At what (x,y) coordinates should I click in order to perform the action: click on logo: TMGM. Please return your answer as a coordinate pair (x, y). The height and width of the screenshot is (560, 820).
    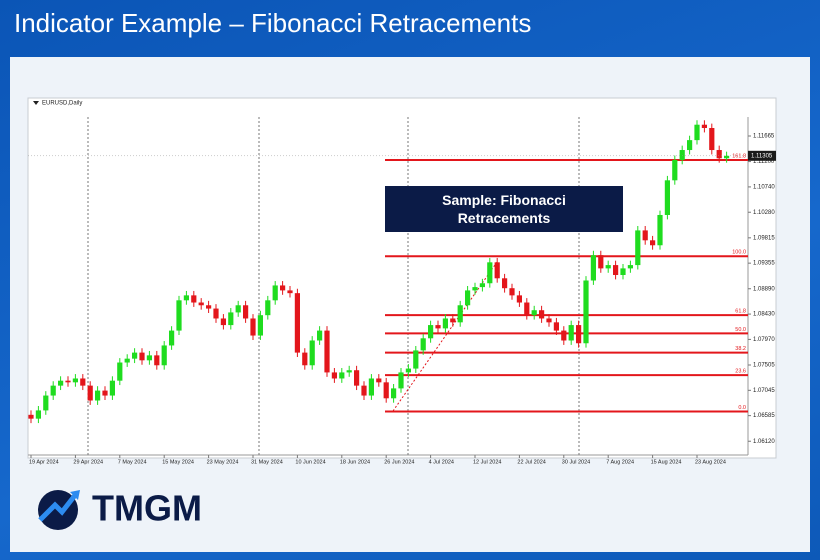
    Looking at the image, I should click on (120, 509).